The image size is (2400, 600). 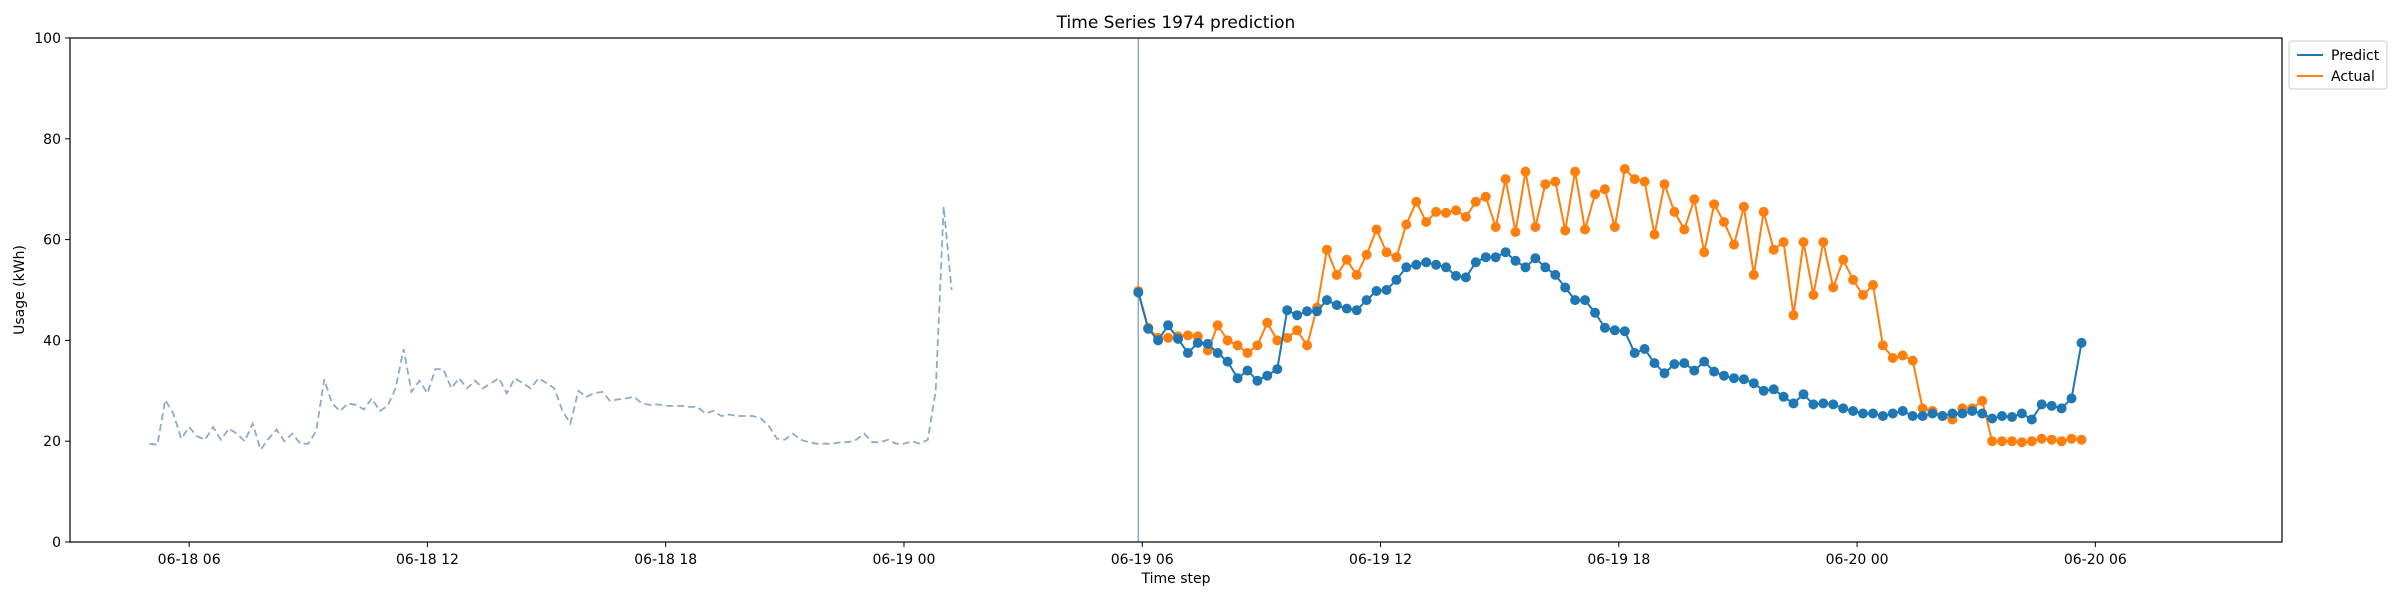 I want to click on legend-label: Actual, so click(x=2353, y=77).